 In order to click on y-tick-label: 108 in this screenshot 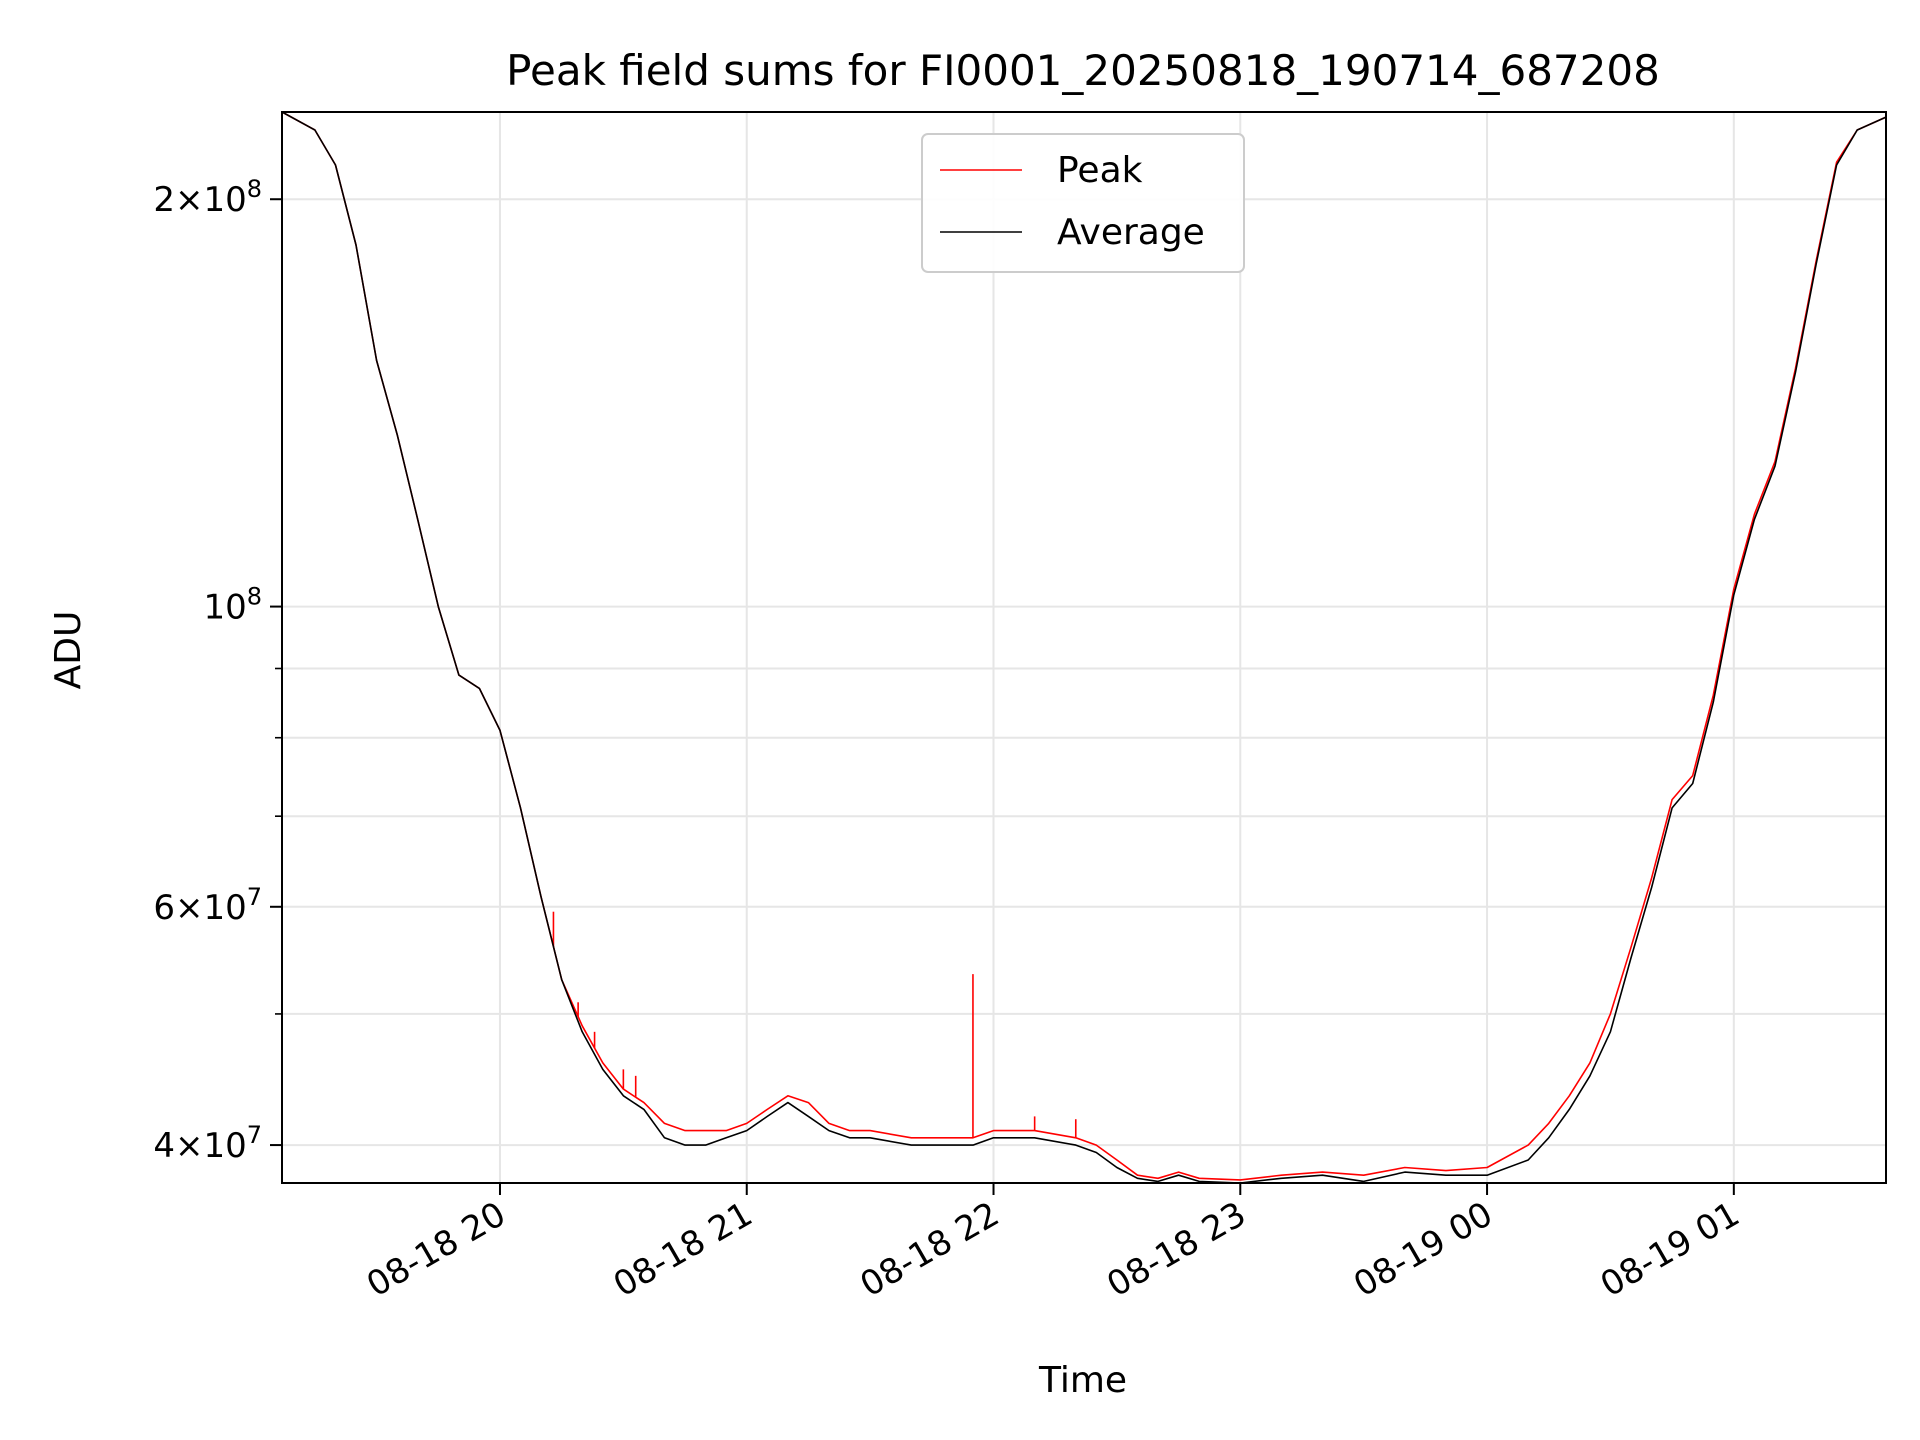, I will do `click(232, 605)`.